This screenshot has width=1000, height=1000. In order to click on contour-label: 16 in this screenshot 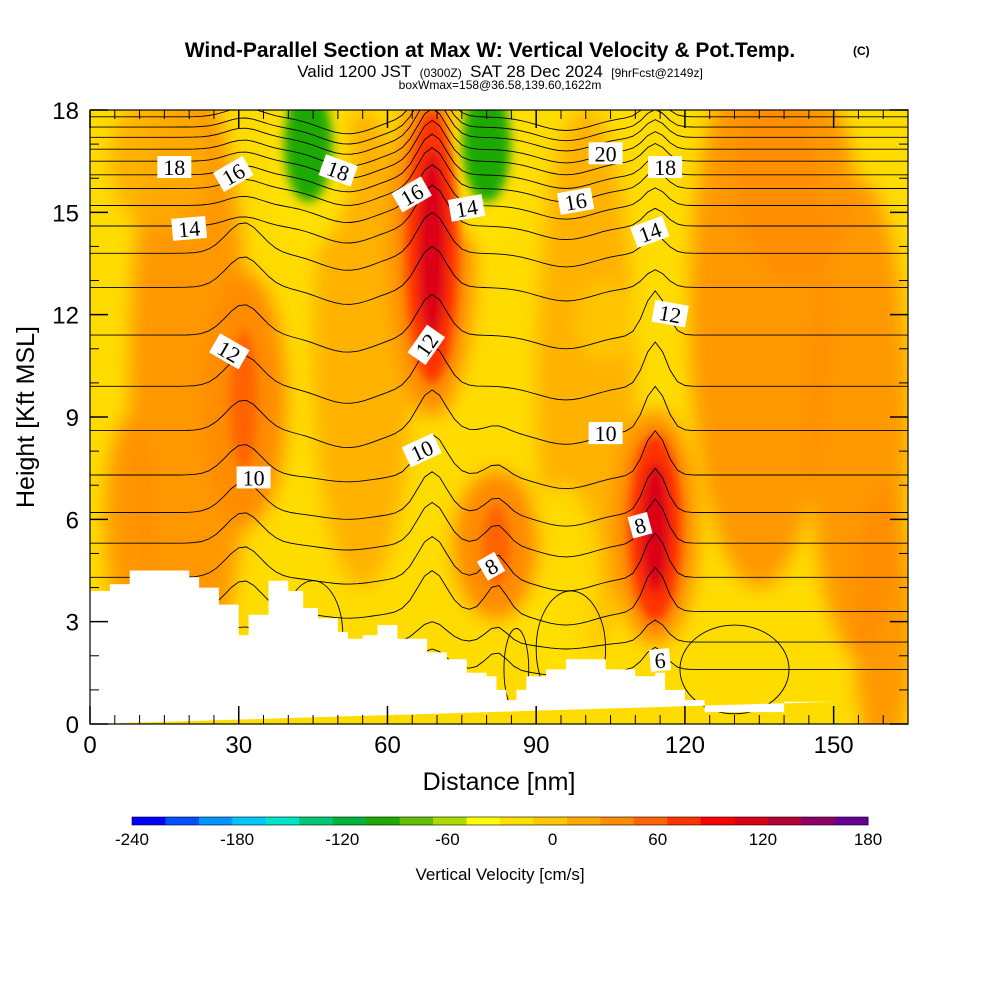, I will do `click(575, 201)`.